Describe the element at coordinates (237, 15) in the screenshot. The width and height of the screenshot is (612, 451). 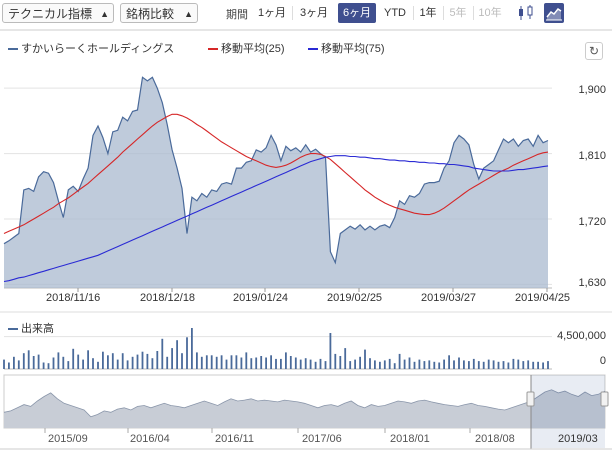
I see `period-label: 期間` at that location.